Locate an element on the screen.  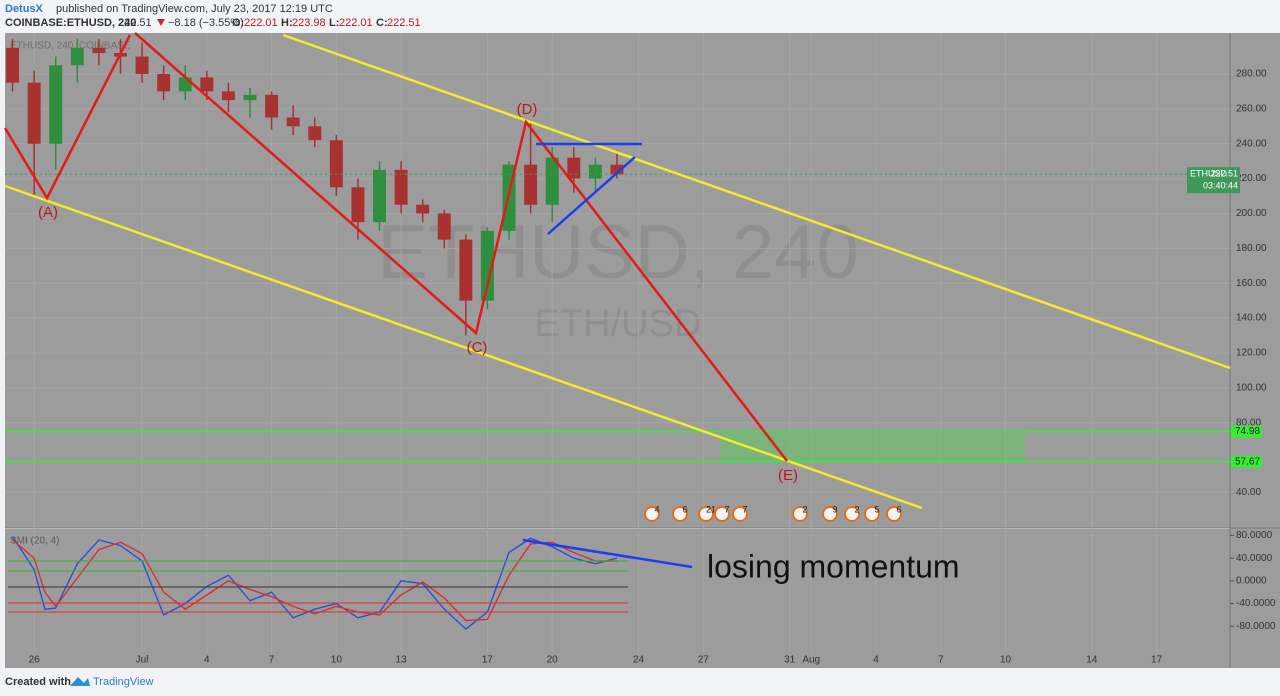
x-tick-label: 26 is located at coordinates (35, 660).